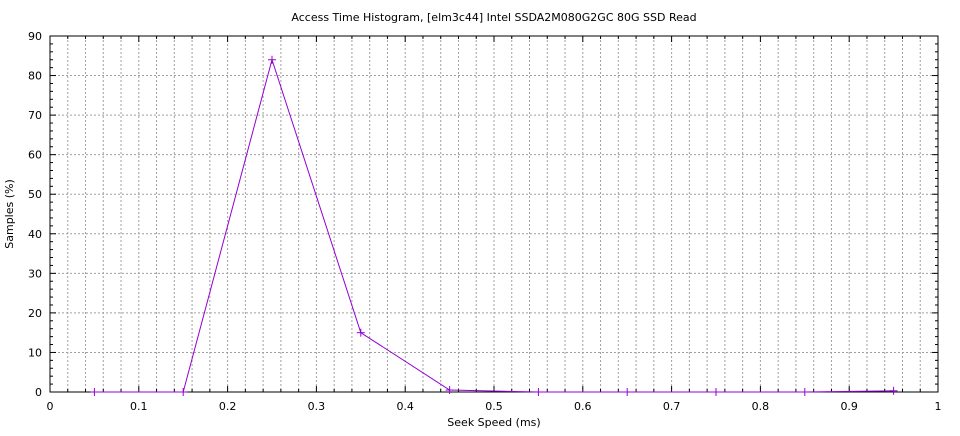 The height and width of the screenshot is (436, 960). I want to click on x-tick-label: 0.9, so click(849, 406).